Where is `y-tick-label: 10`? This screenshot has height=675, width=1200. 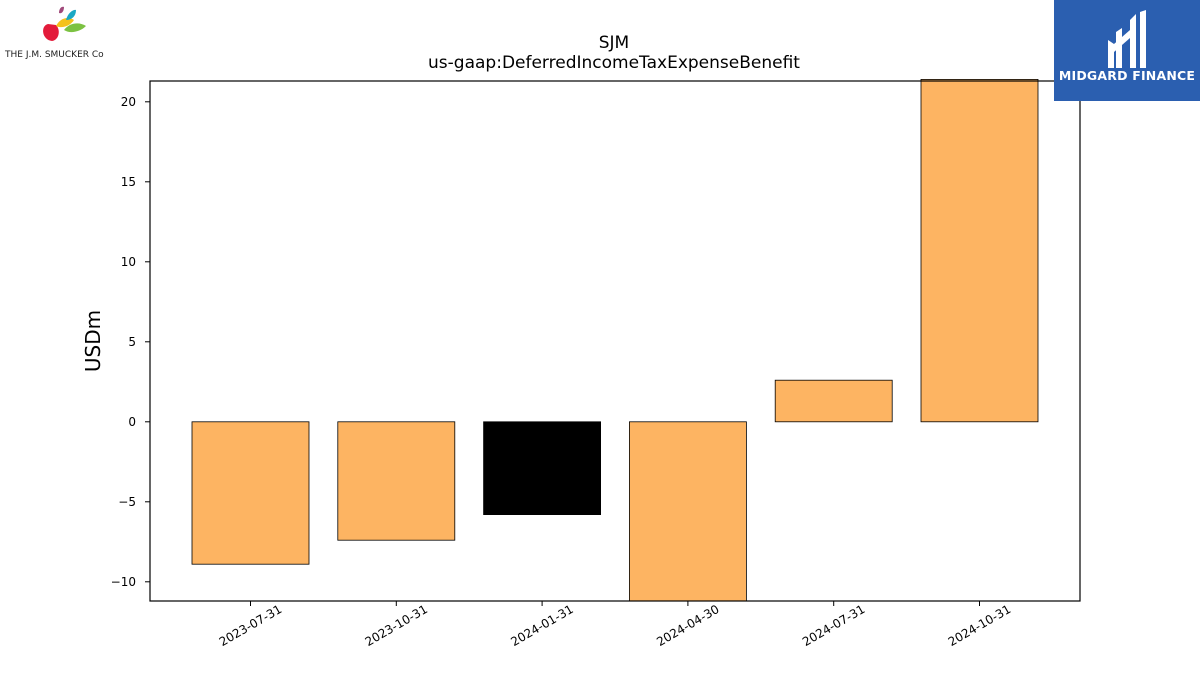
y-tick-label: 10 is located at coordinates (128, 262).